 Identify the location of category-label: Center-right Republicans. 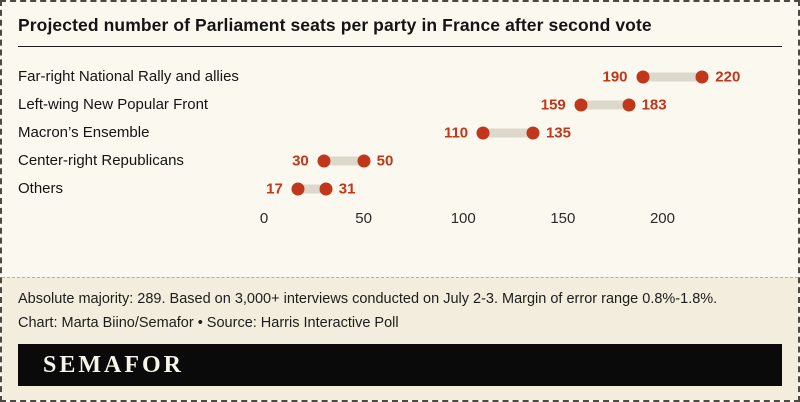
(101, 161).